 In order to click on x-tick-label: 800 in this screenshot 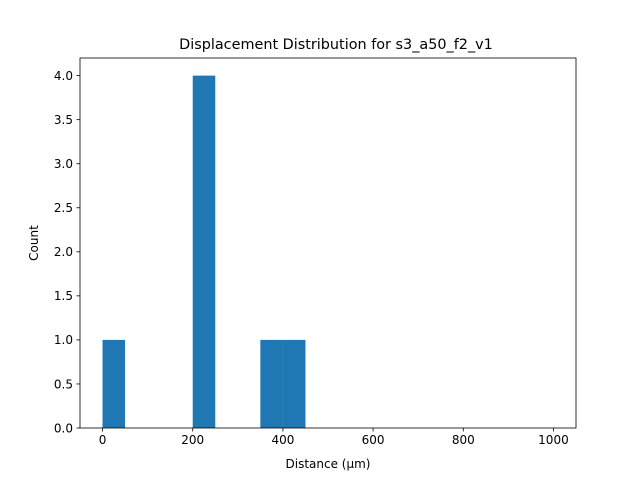, I will do `click(463, 440)`.